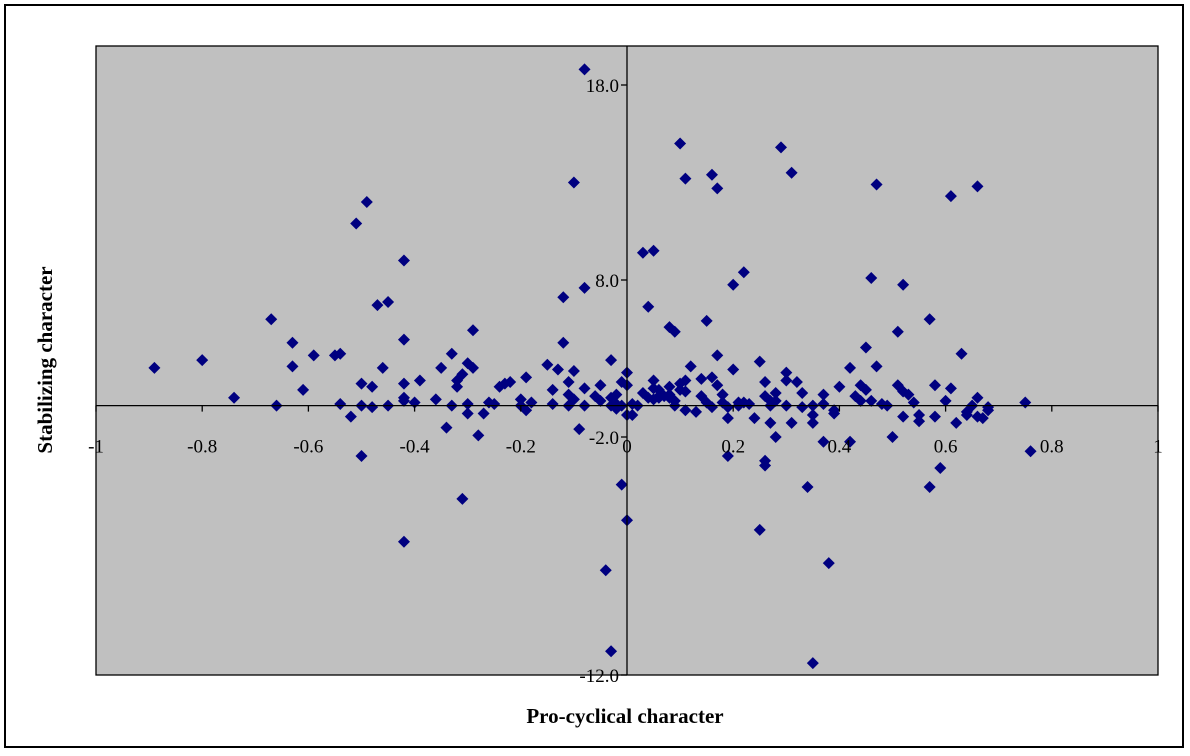  What do you see at coordinates (607, 281) in the screenshot?
I see `y-tick-label: 8.0` at bounding box center [607, 281].